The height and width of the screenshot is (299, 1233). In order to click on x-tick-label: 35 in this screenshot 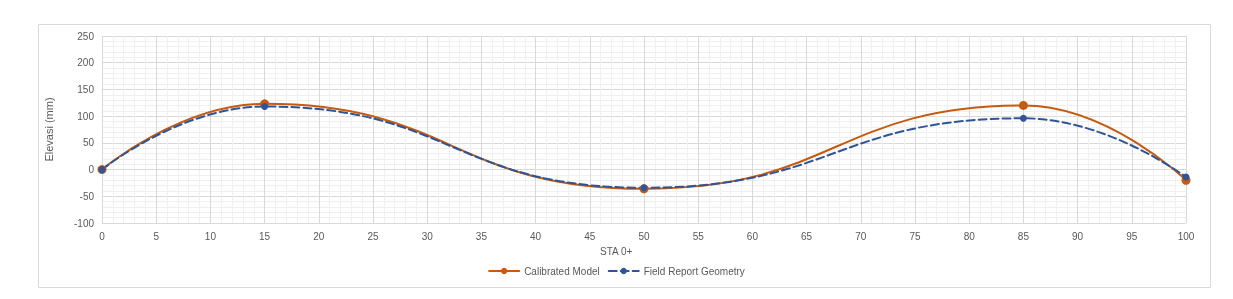, I will do `click(481, 236)`.